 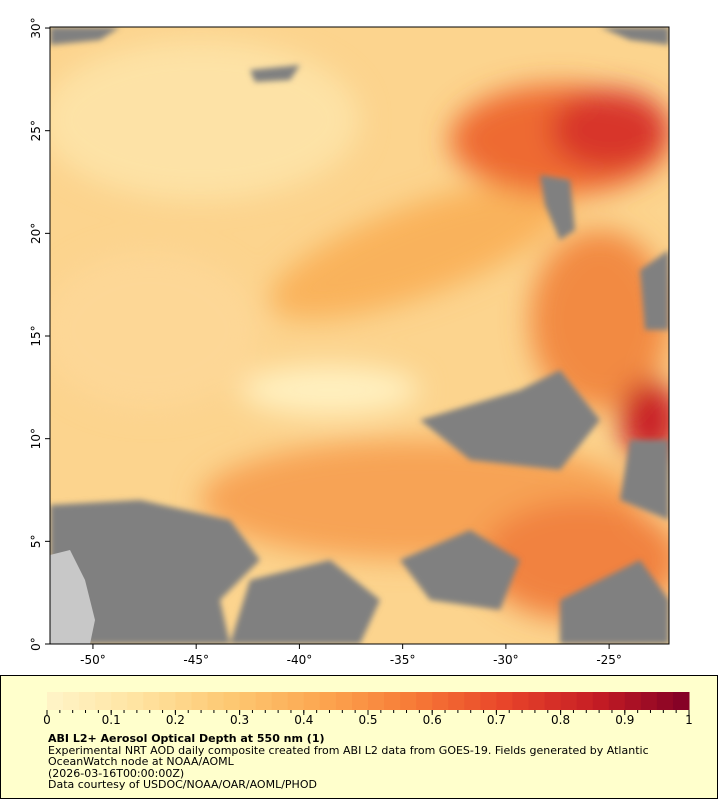 What do you see at coordinates (93, 660) in the screenshot?
I see `lon-tick-label: -50°` at bounding box center [93, 660].